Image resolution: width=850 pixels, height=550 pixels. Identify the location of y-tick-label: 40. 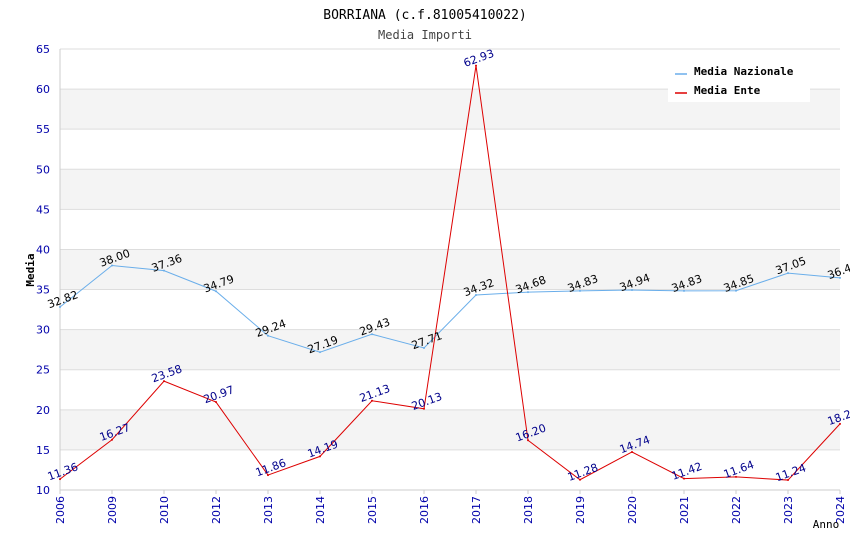
(43, 249).